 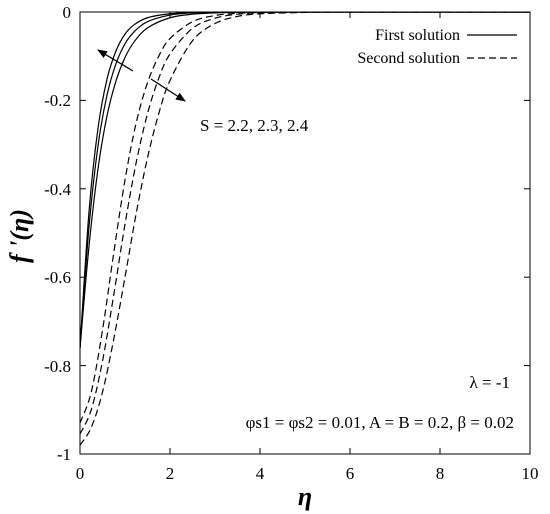 What do you see at coordinates (260, 473) in the screenshot?
I see `x-tick-label: 4` at bounding box center [260, 473].